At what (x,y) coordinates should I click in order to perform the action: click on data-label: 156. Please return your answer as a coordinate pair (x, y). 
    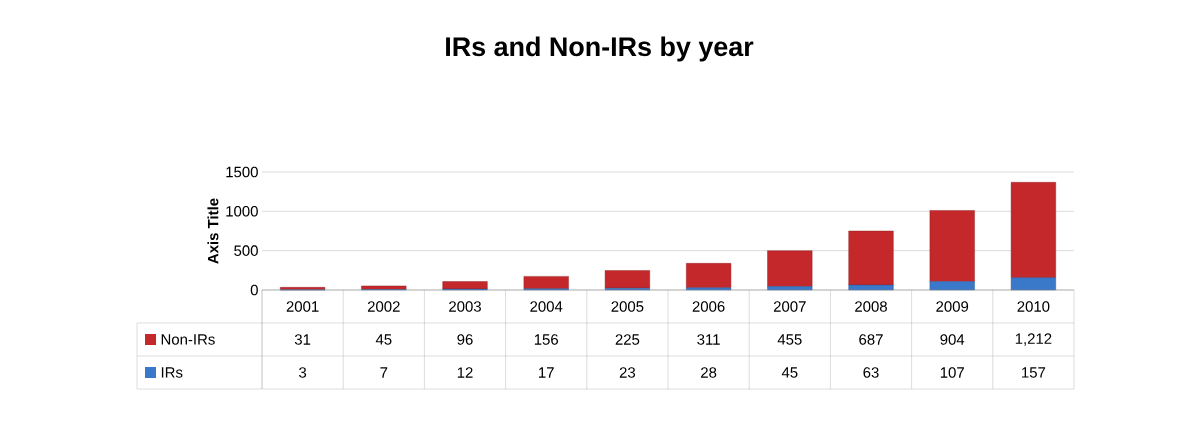
    Looking at the image, I should click on (546, 339).